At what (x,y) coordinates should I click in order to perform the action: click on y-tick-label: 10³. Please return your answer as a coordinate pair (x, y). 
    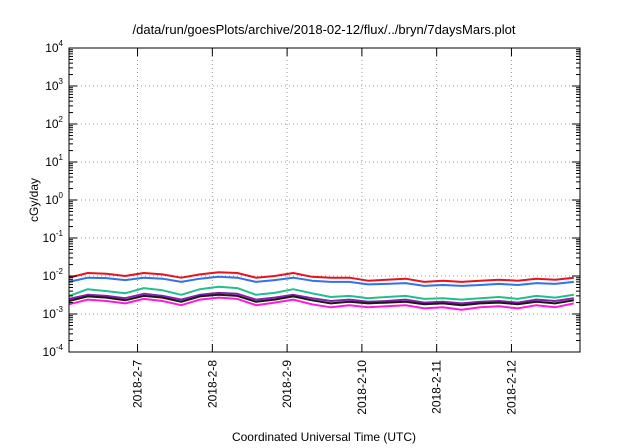
    Looking at the image, I should click on (54, 85).